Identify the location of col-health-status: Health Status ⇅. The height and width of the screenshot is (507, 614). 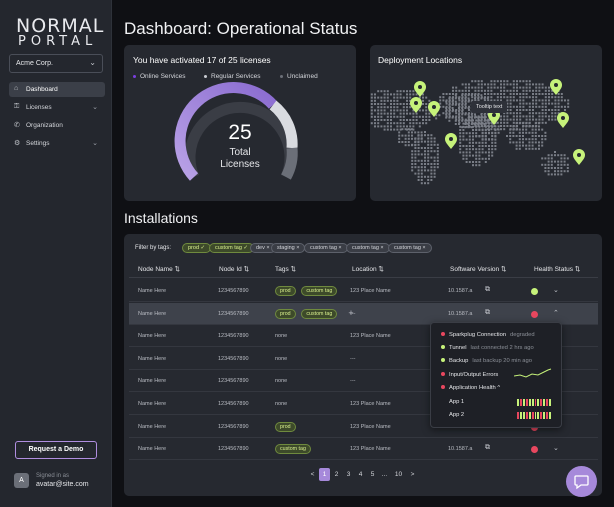
(557, 269).